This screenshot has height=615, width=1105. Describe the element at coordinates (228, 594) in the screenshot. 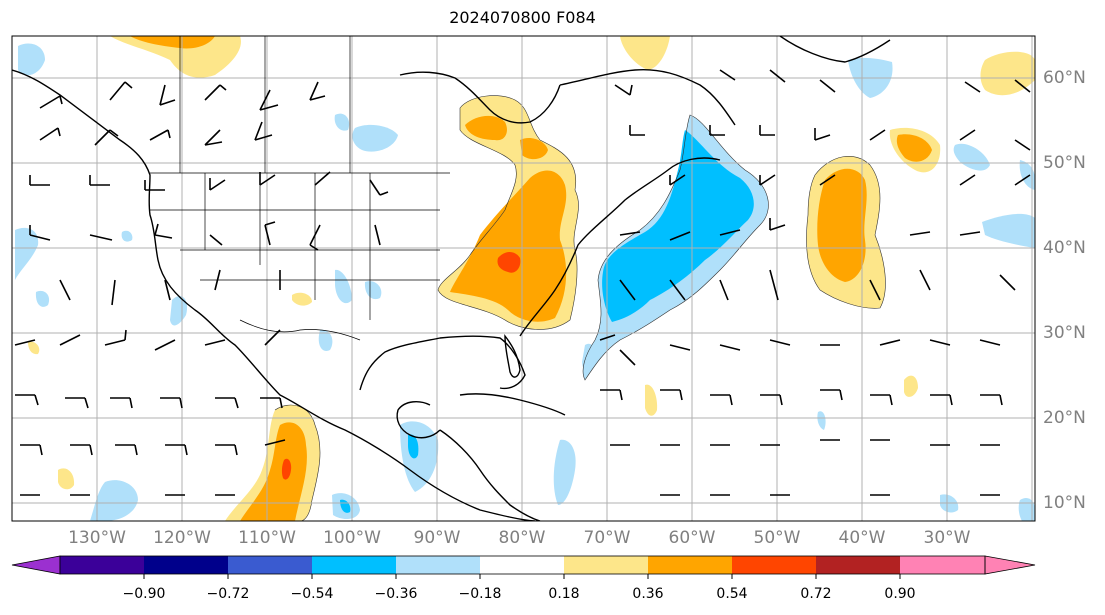

I see `colorbar-tick-label: −0.72` at that location.